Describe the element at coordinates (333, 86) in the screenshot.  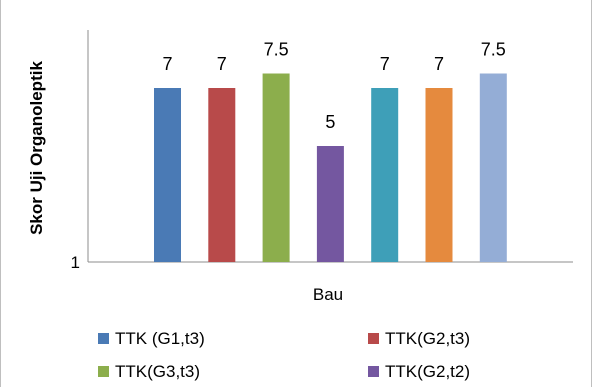
I see `data-label-group: 7 7 7.5 5 7 7 7.5` at that location.